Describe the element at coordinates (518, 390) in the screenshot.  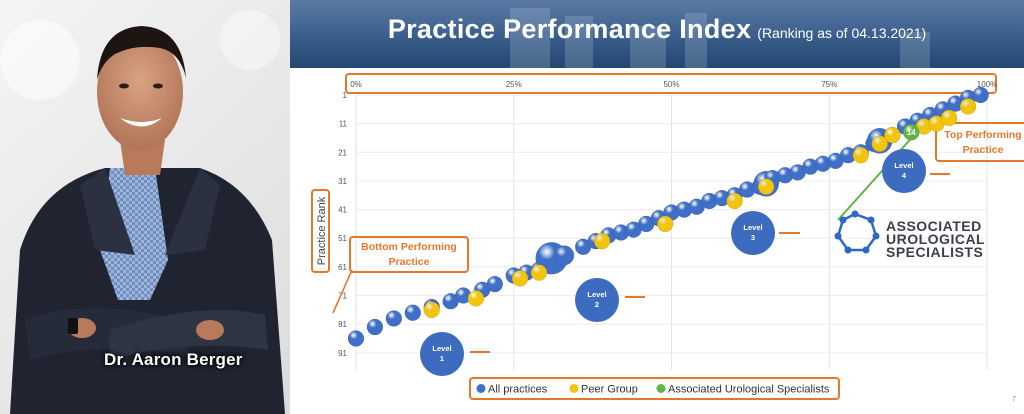
I see `legend-item-all-practices: All practices` at that location.